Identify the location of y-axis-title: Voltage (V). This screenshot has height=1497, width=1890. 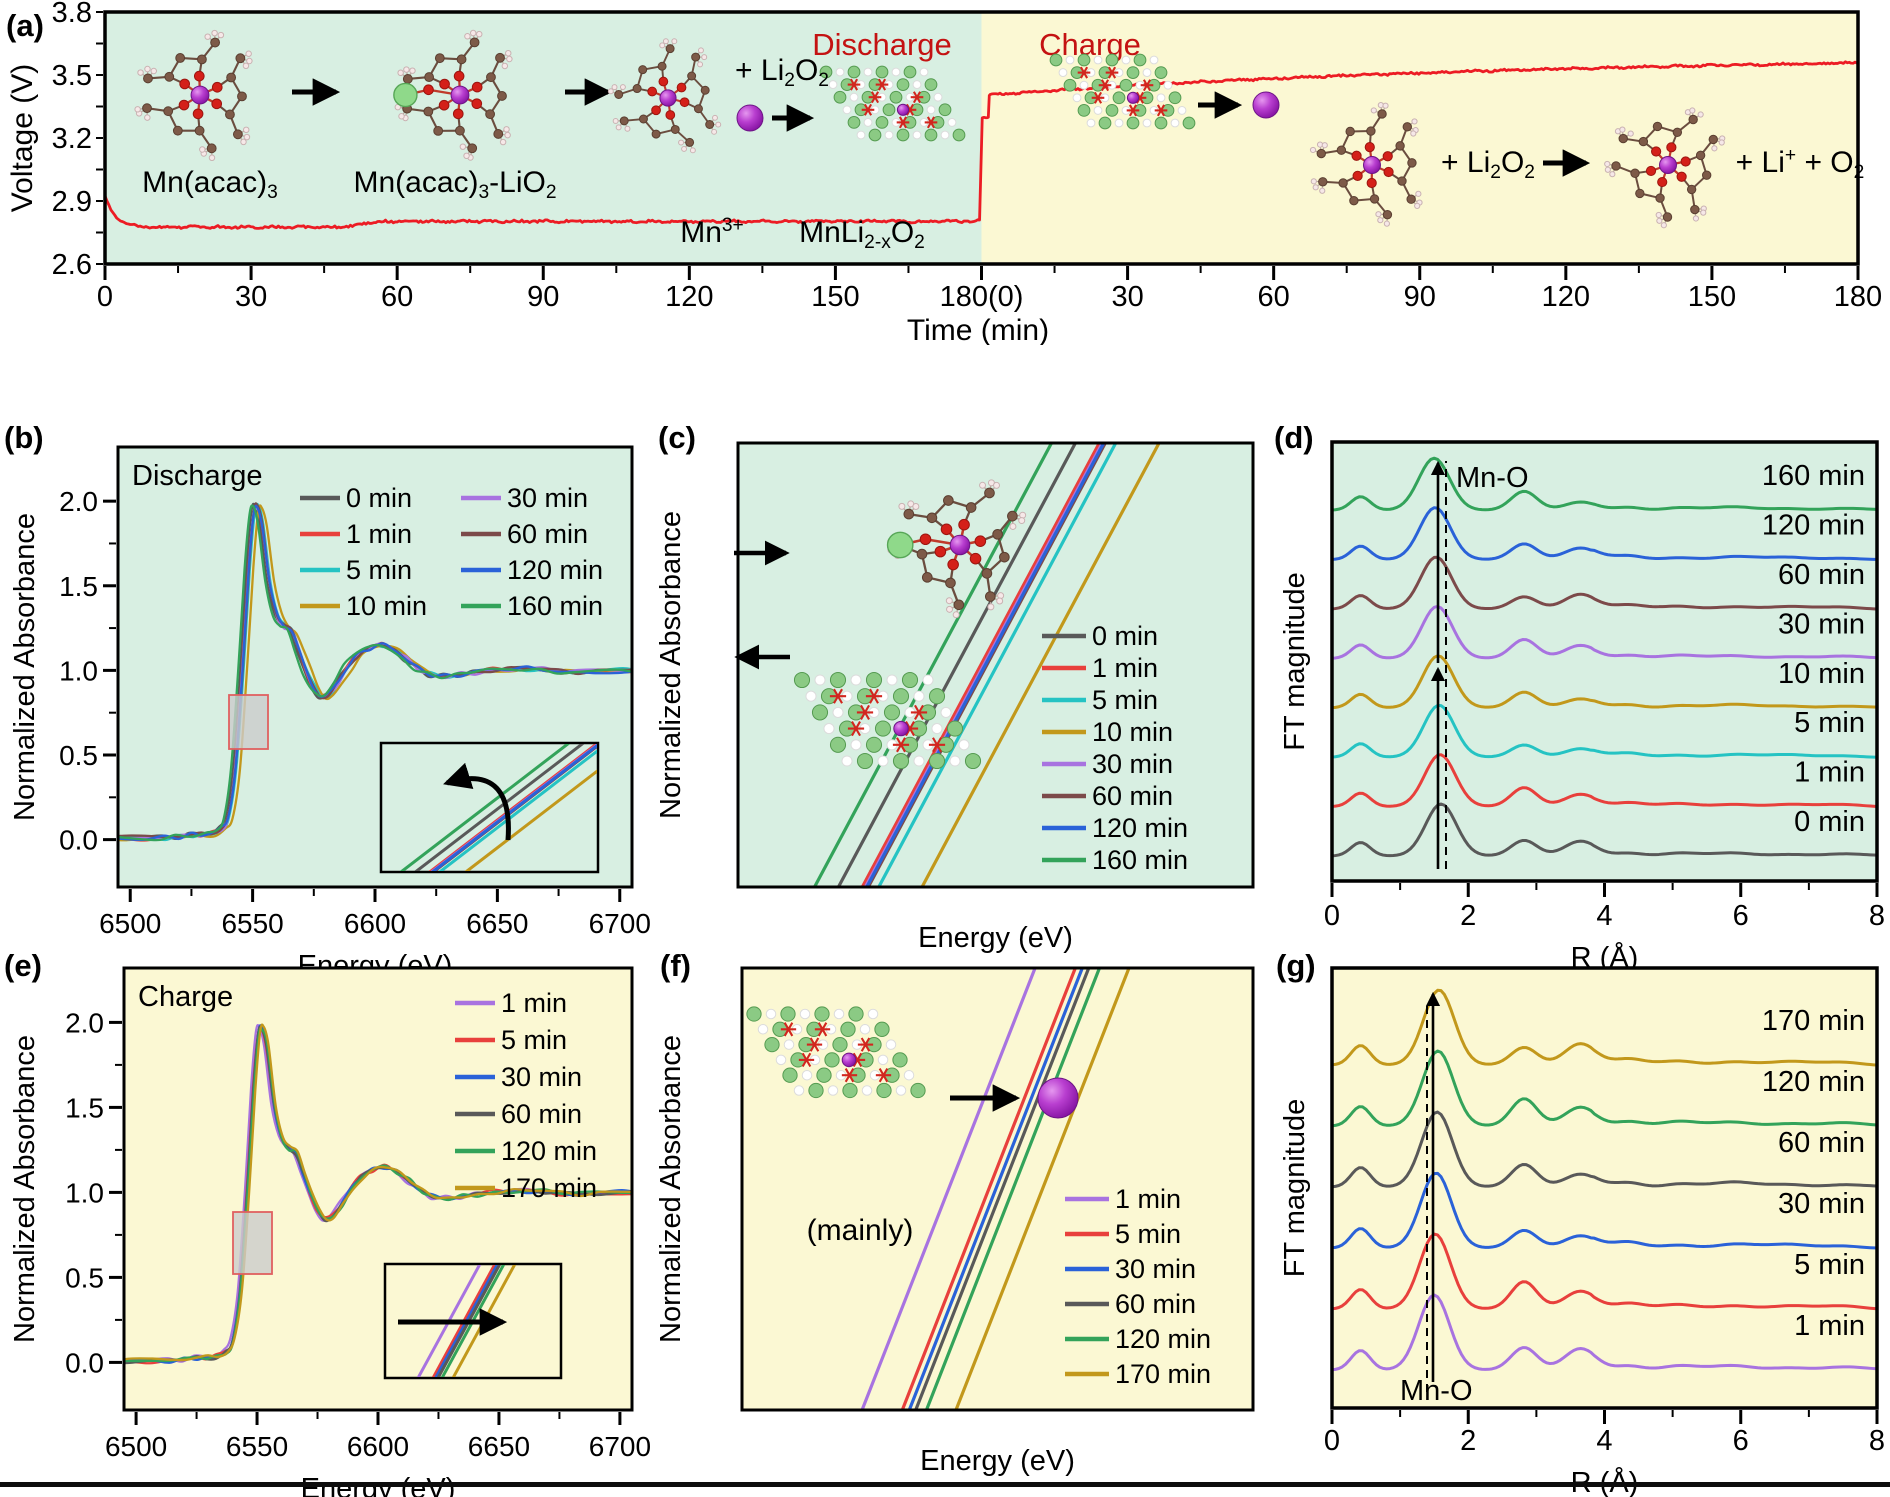
(22, 138).